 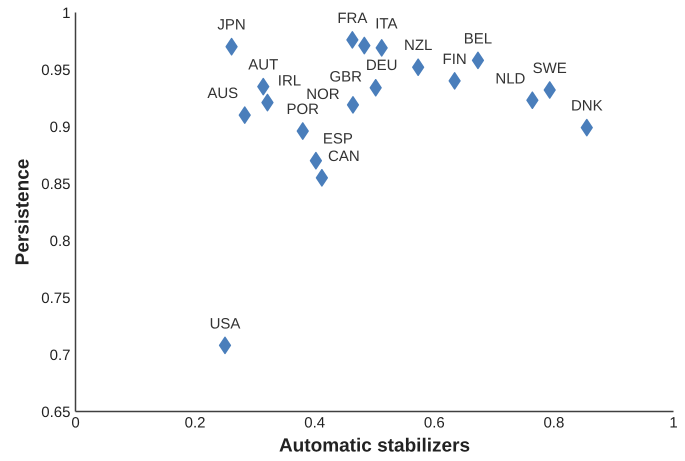 I want to click on annotation: USA, so click(x=225, y=323).